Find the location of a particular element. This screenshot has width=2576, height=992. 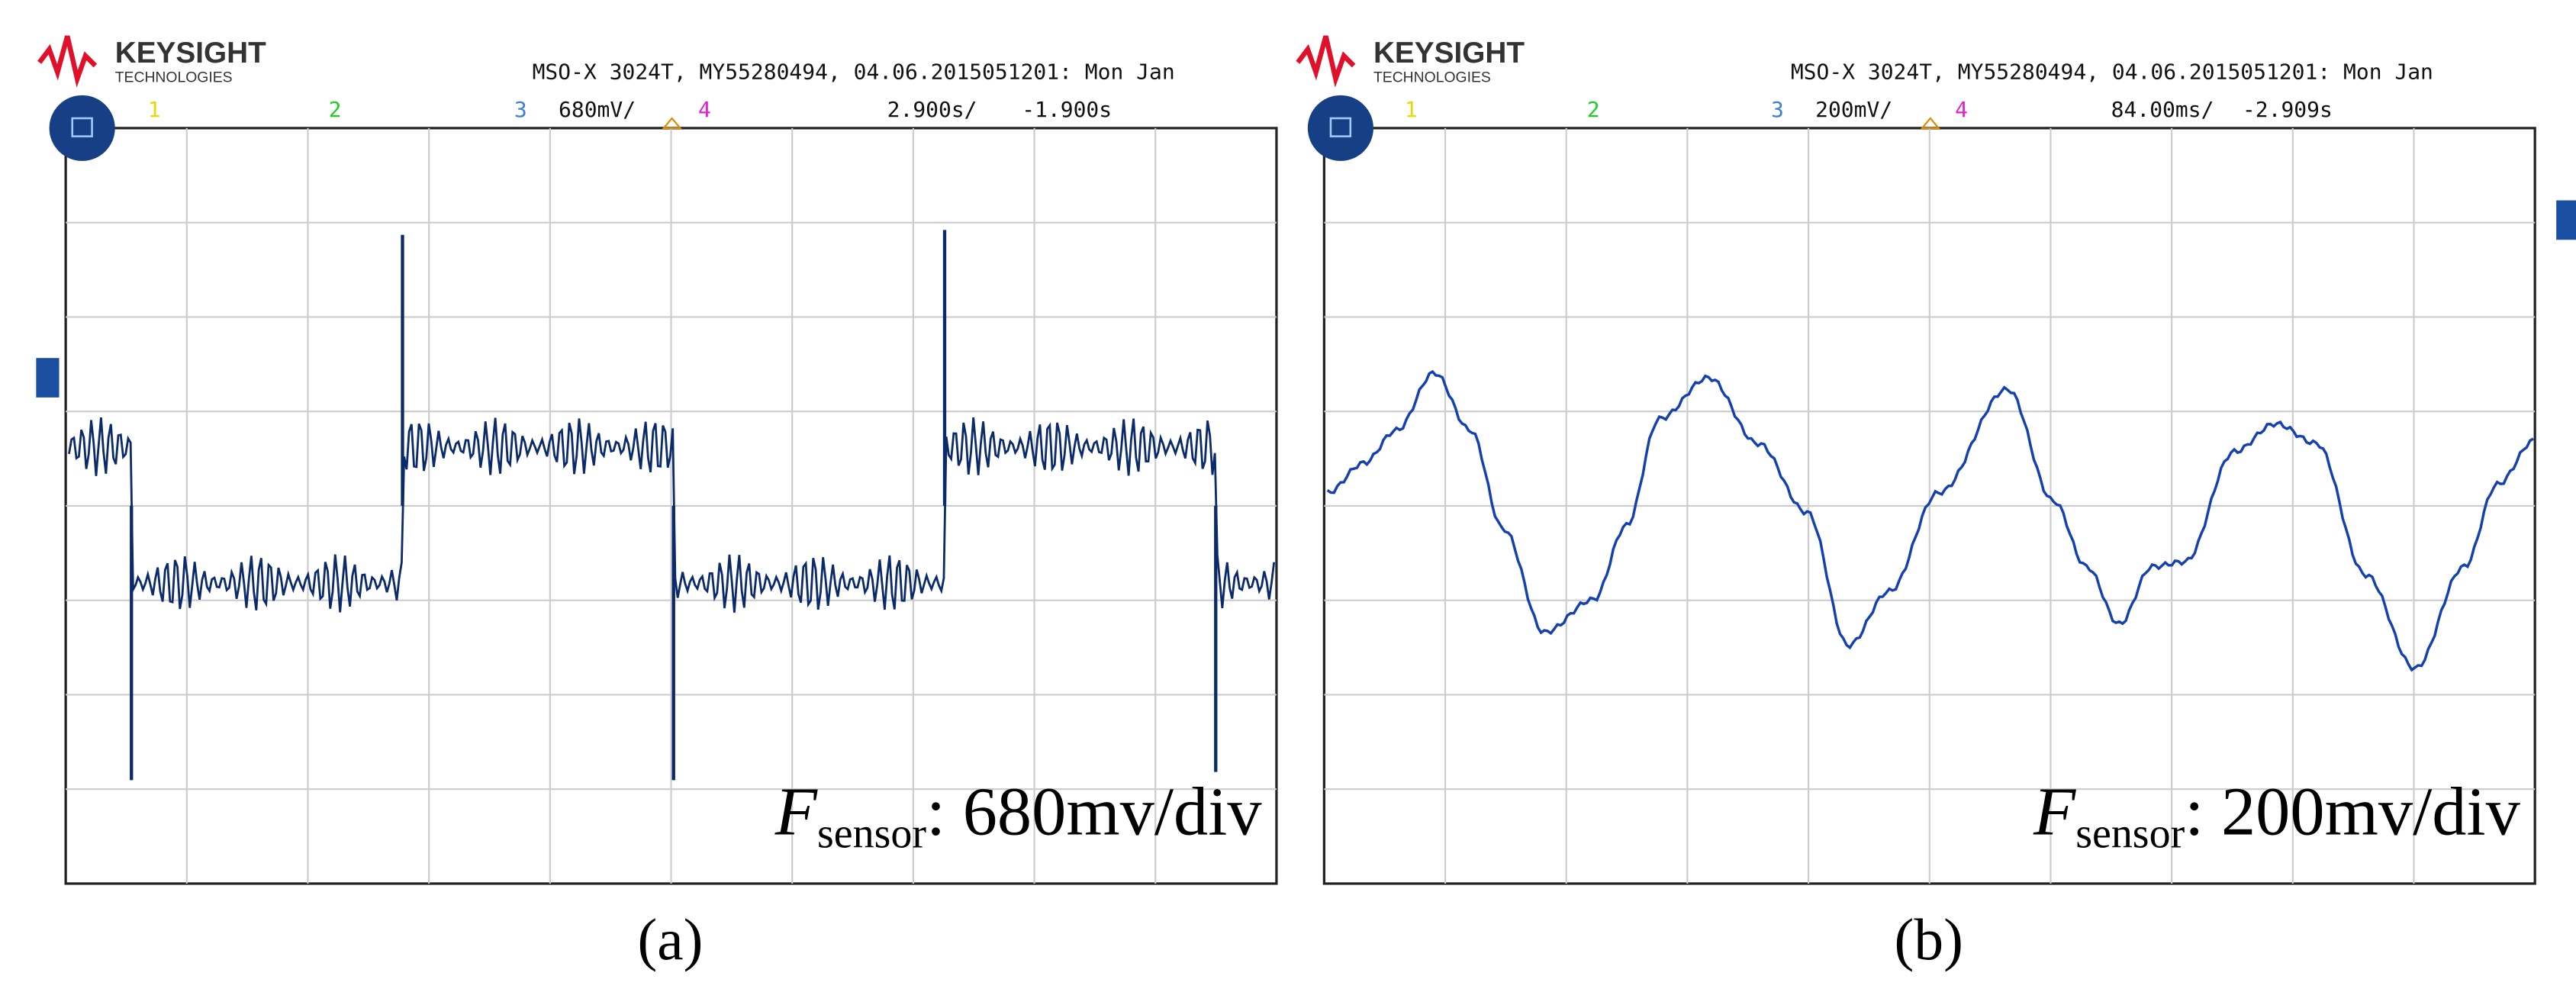

caption: (a) is located at coordinates (670, 940).